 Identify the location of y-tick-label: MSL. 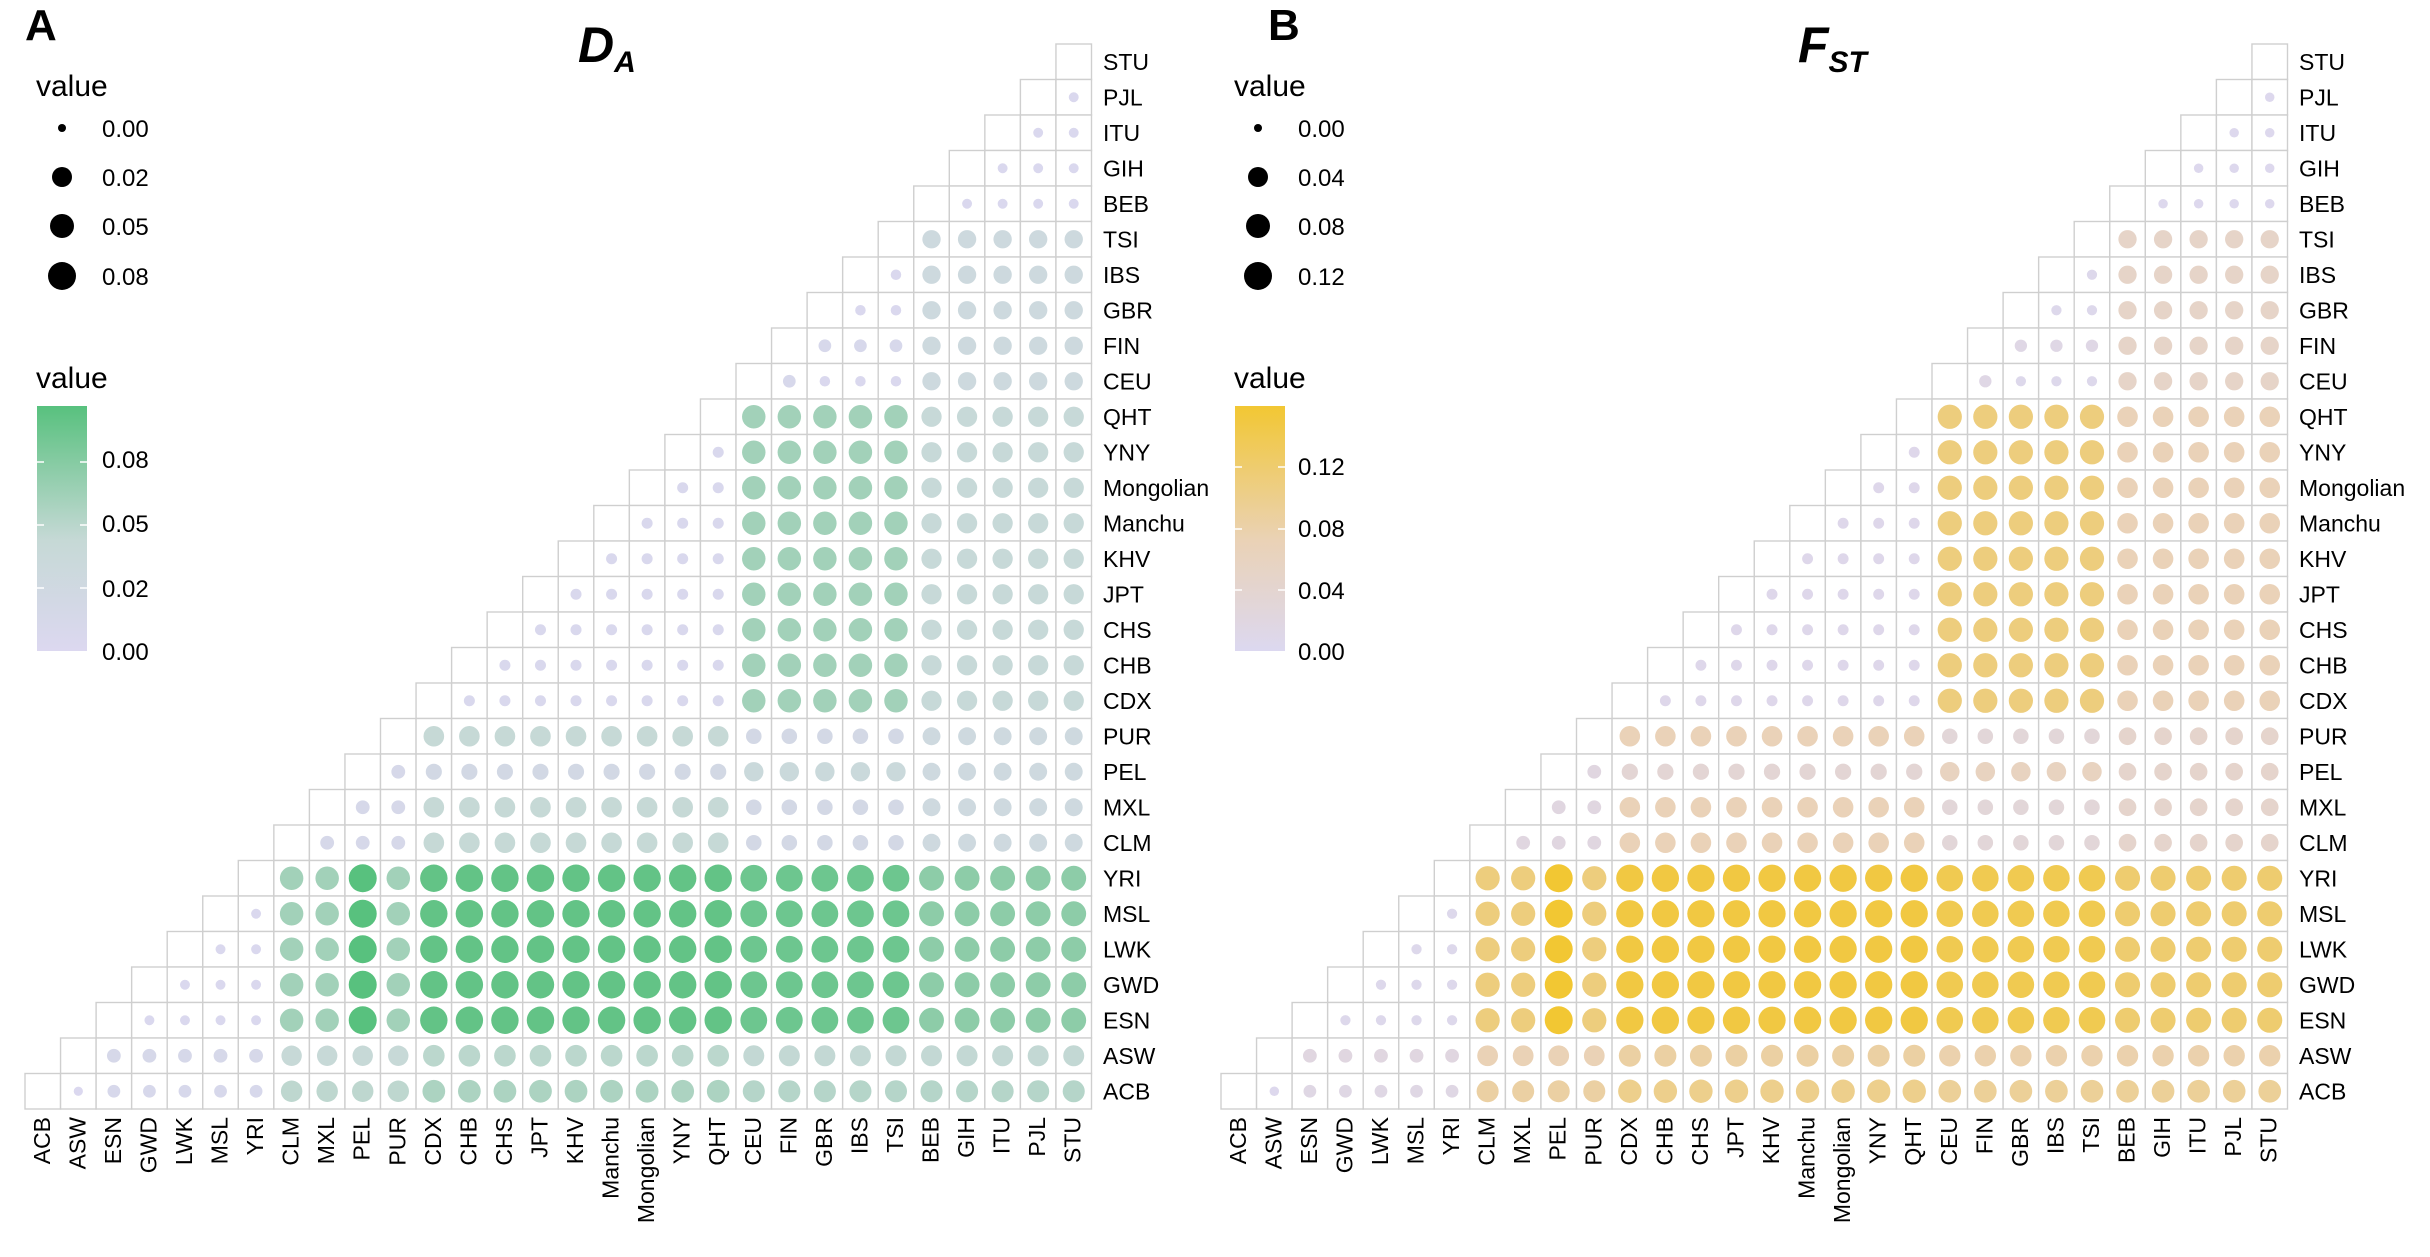
(1127, 914).